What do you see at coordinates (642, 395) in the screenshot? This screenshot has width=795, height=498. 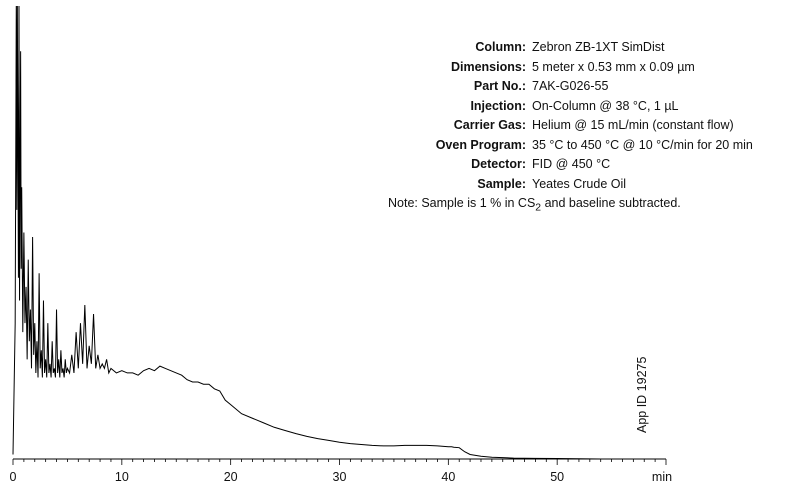 I see `app-id-label: App ID 19275` at bounding box center [642, 395].